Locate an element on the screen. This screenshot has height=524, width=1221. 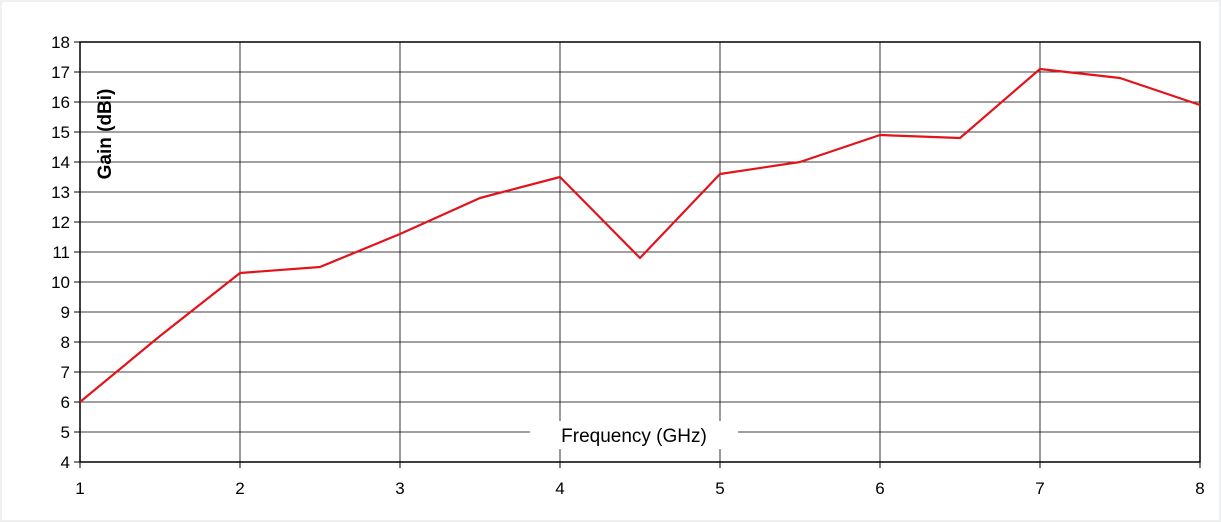
y-tick-label: 15 is located at coordinates (60, 132).